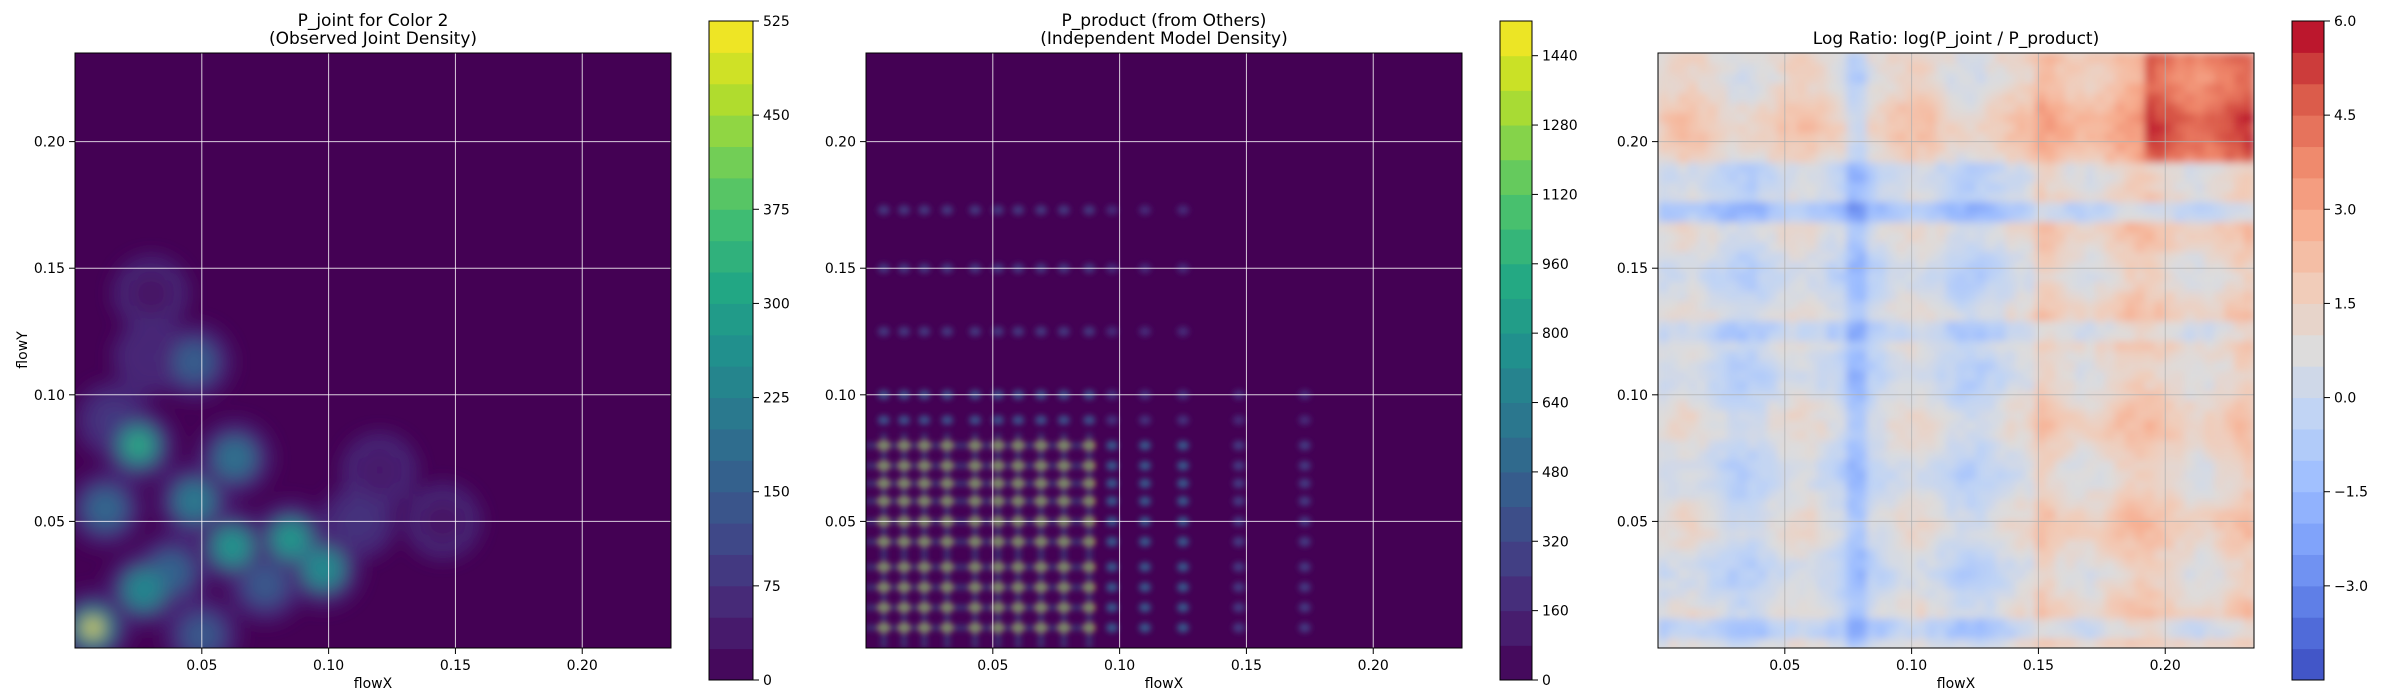 The image size is (2400, 700). Describe the element at coordinates (1183, 661) in the screenshot. I see `panel2-x-ticks: 0.05 0.10 0.15 0.20` at that location.